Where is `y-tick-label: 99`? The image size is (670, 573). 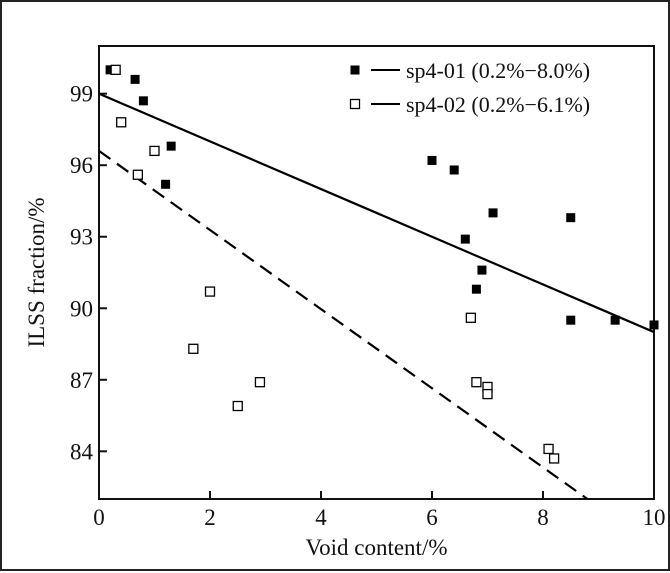 y-tick-label: 99 is located at coordinates (81, 94).